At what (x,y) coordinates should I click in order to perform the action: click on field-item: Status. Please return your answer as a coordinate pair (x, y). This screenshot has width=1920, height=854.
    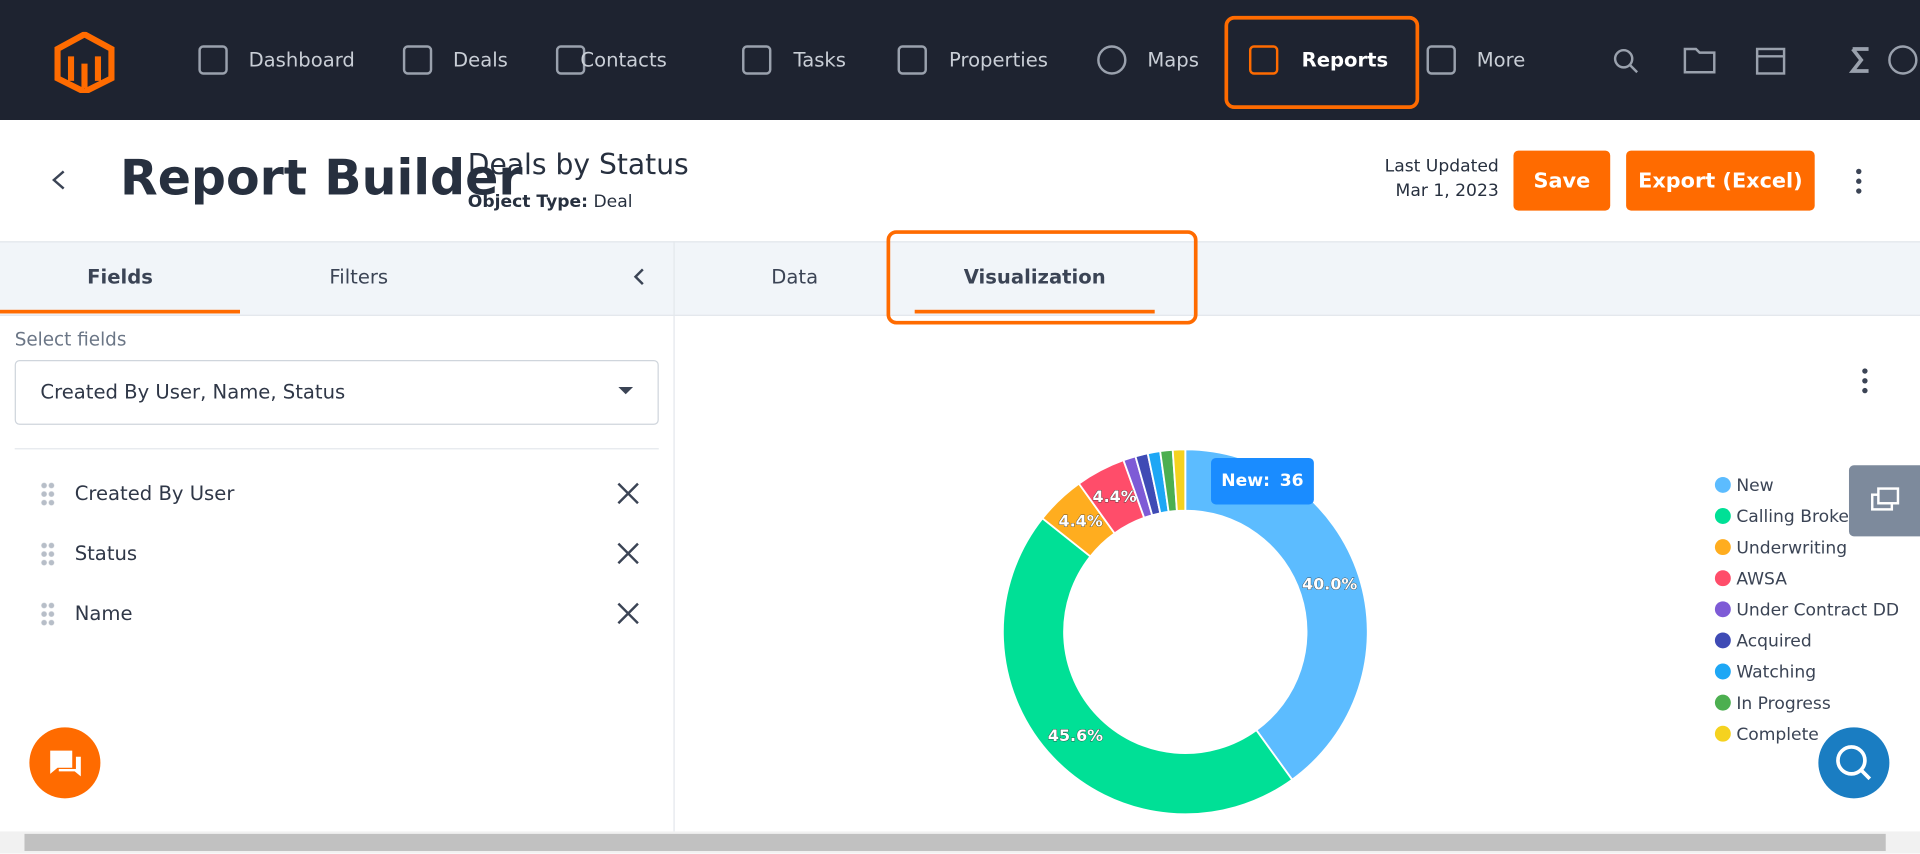
    Looking at the image, I should click on (106, 553).